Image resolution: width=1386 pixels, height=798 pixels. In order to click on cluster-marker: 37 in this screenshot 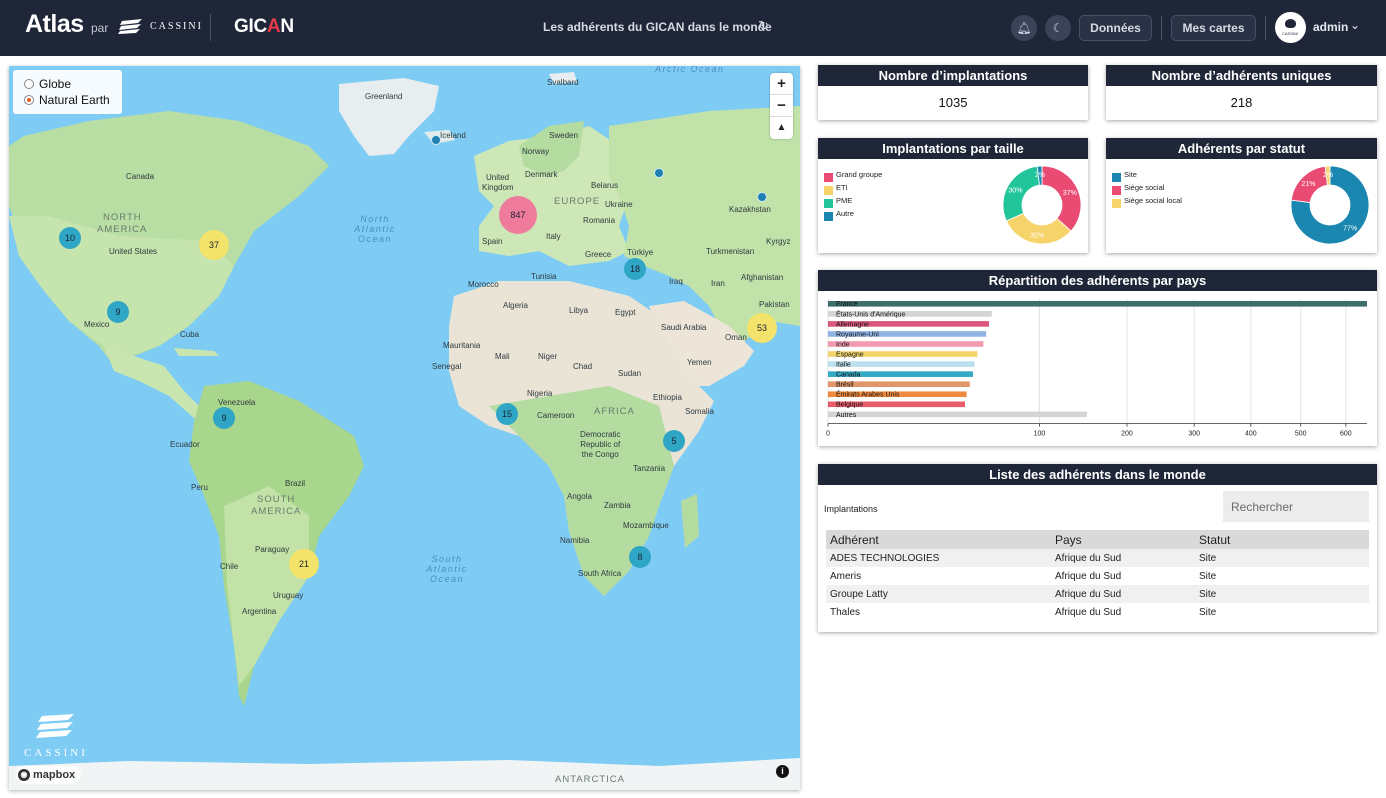, I will do `click(214, 245)`.